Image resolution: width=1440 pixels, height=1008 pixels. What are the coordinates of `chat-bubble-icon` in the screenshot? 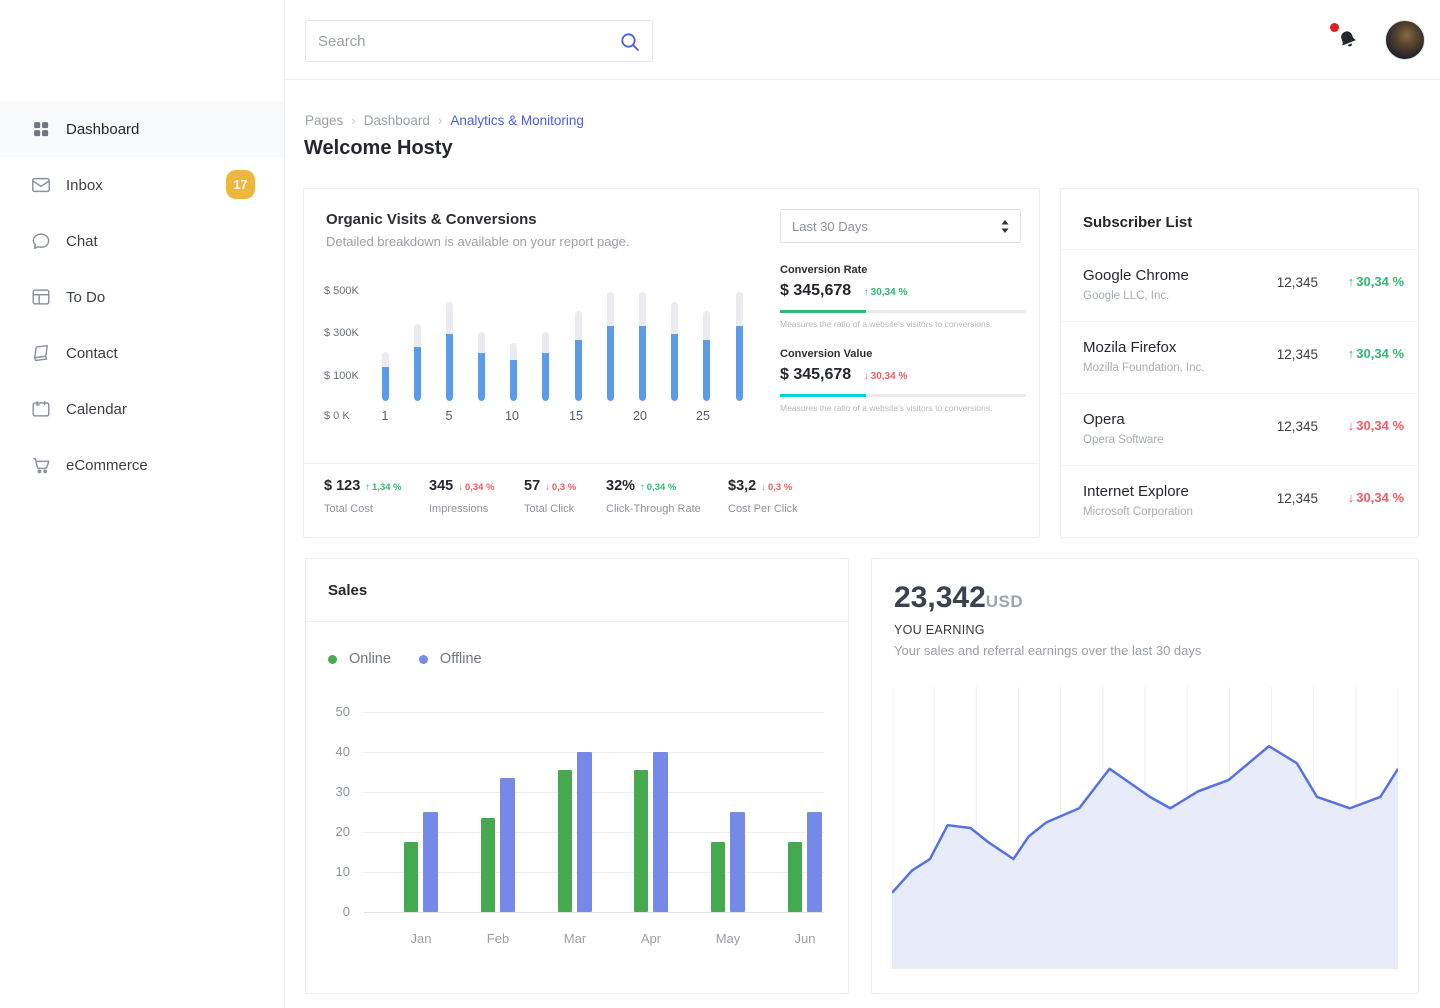 It's located at (41, 241).